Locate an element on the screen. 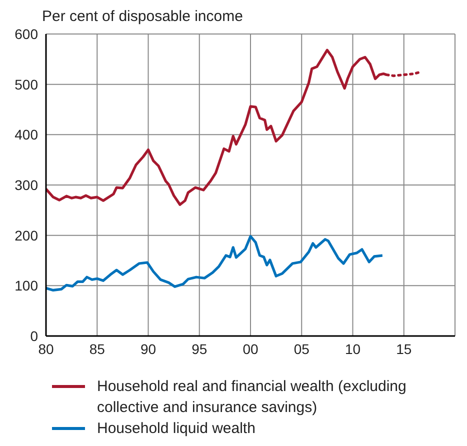  y-tick-label: 100 is located at coordinates (26, 286).